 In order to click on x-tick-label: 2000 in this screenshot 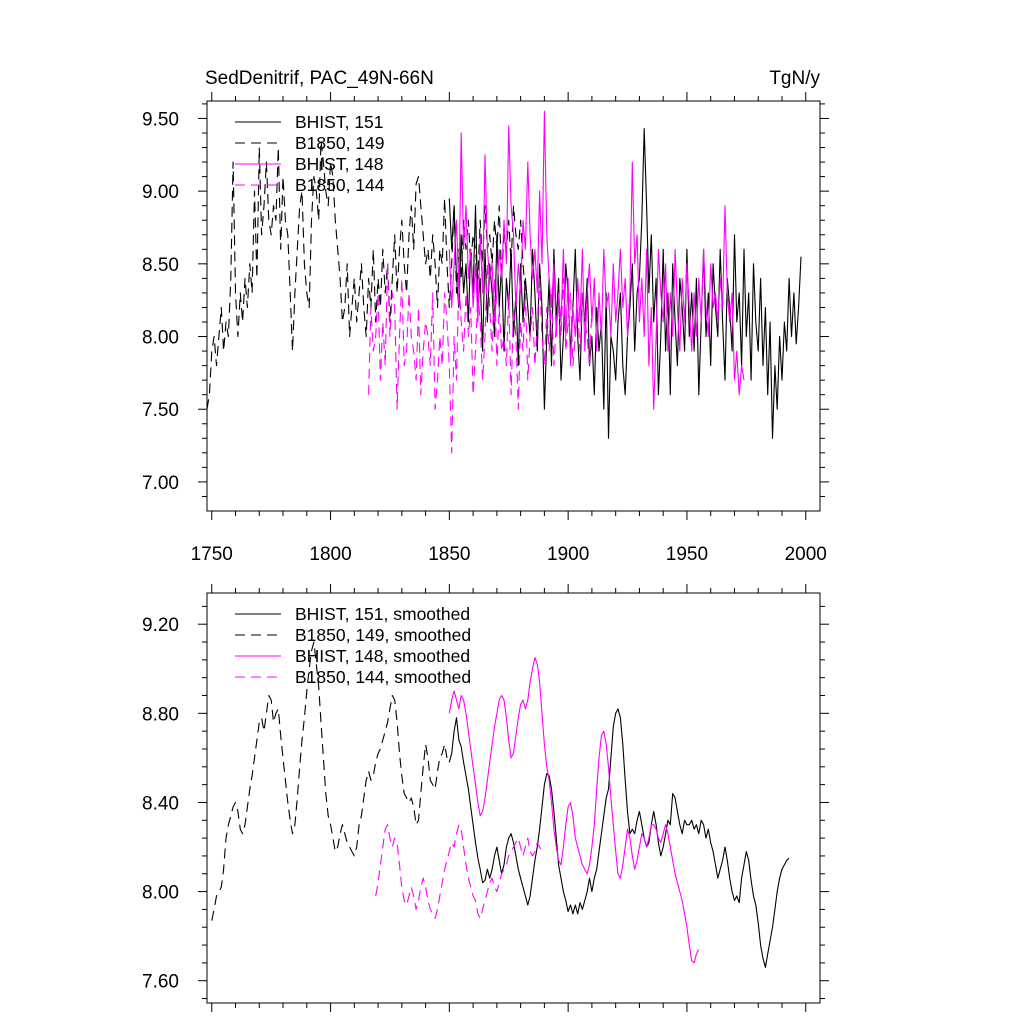, I will do `click(806, 554)`.